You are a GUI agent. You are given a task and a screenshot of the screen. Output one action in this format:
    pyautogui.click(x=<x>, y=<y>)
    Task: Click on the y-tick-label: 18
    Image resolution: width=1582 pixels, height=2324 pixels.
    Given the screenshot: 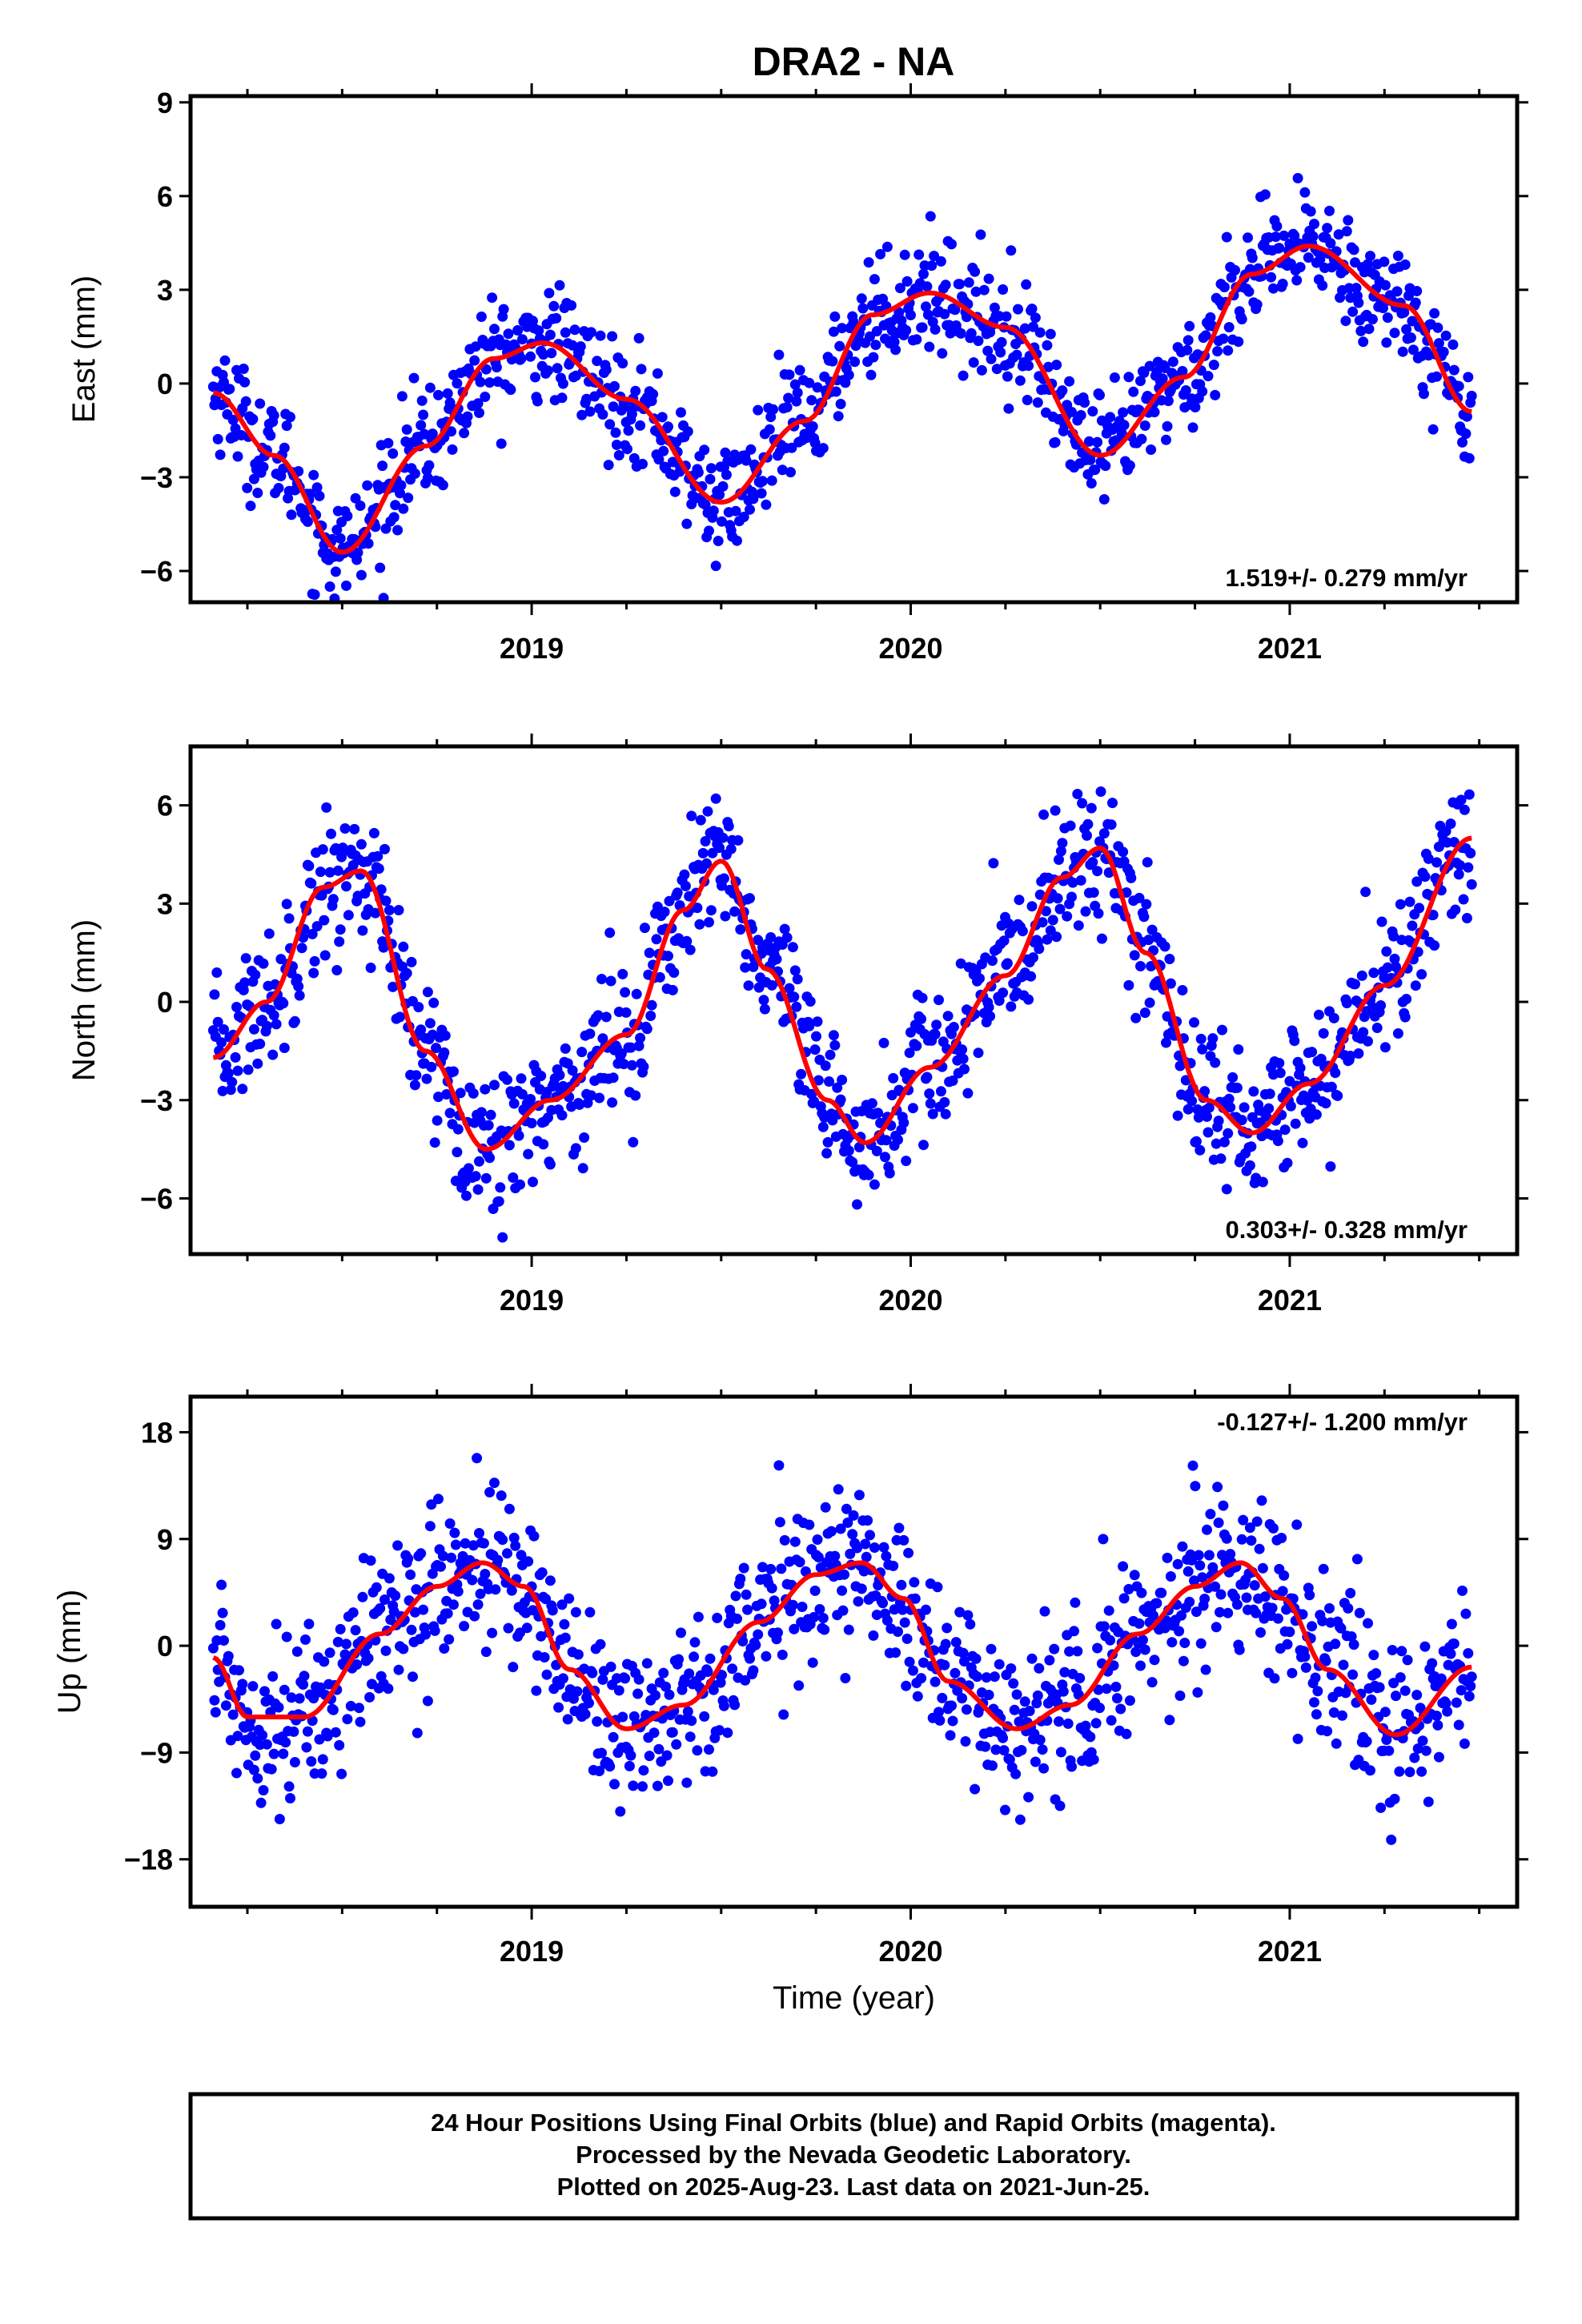 What is the action you would take?
    pyautogui.click(x=157, y=1432)
    